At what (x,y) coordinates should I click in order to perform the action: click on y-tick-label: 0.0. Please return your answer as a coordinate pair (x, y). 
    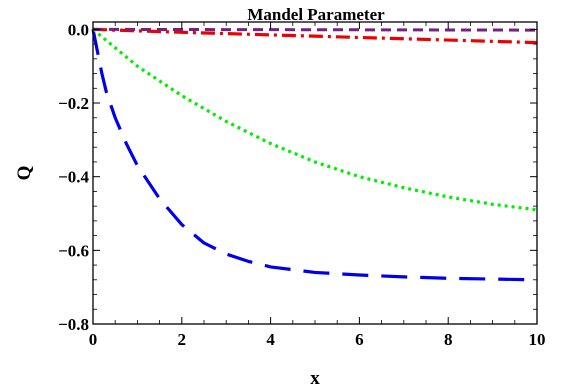
    Looking at the image, I should click on (78, 29).